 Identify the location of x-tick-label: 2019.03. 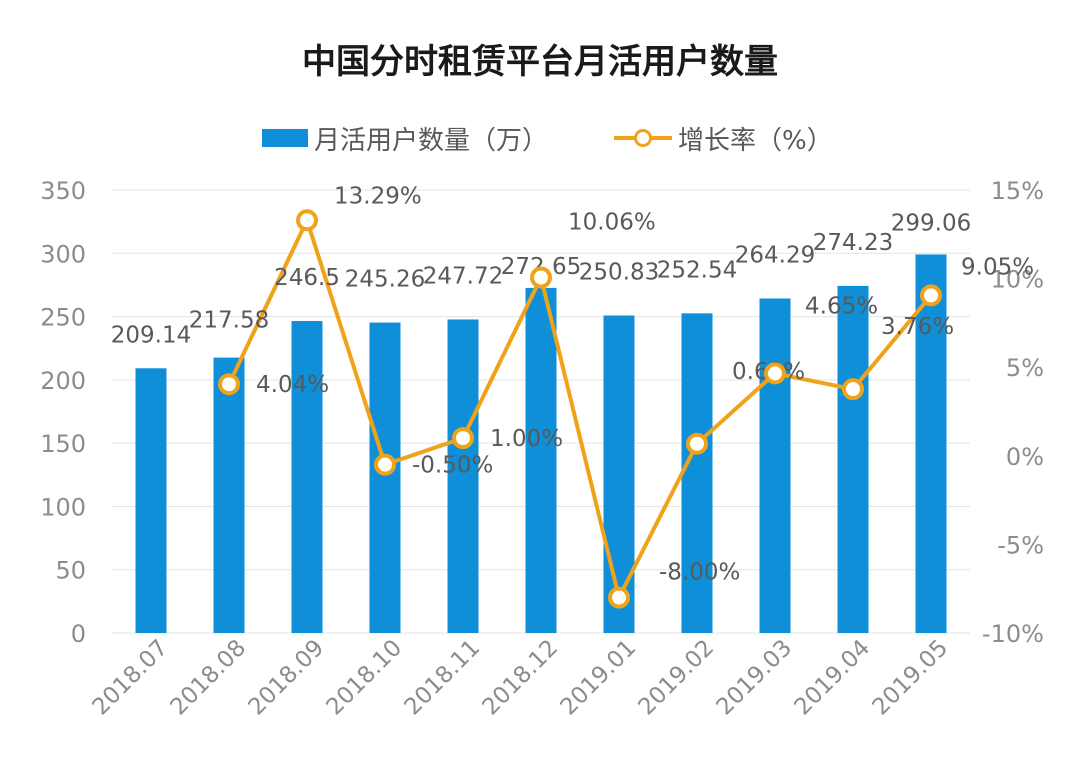
(755, 678).